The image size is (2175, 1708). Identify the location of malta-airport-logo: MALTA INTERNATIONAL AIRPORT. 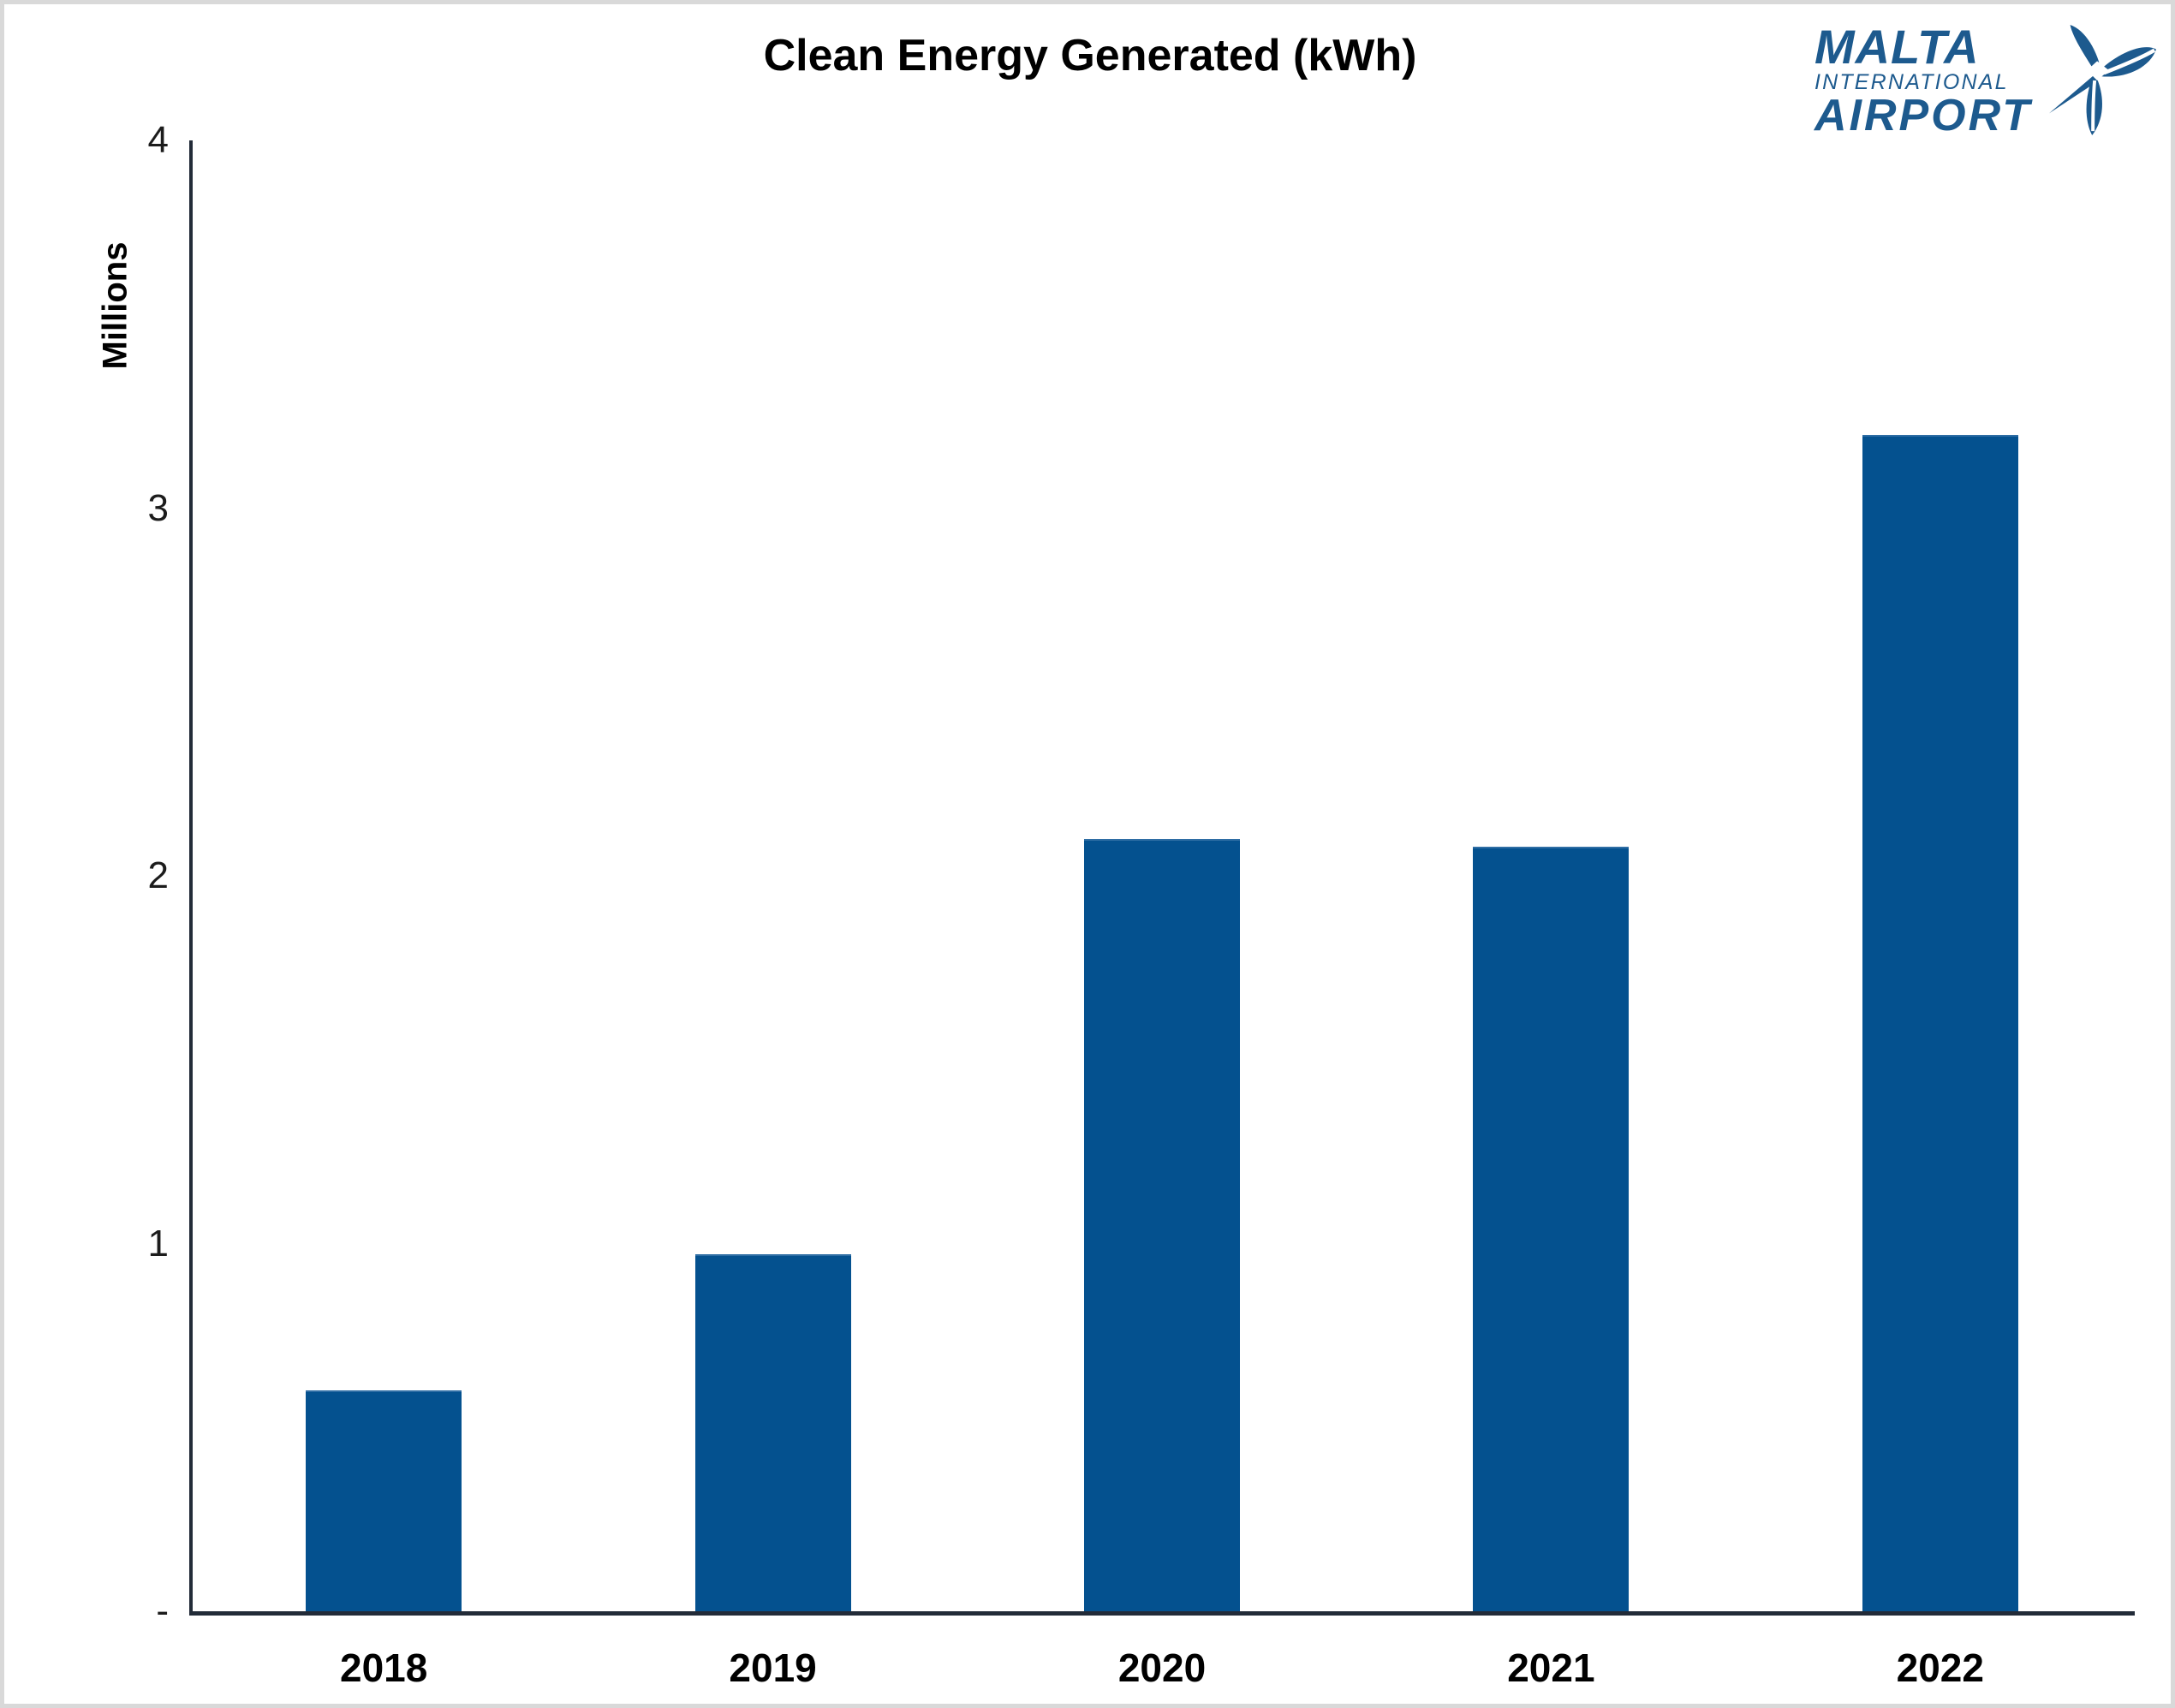
(1985, 80).